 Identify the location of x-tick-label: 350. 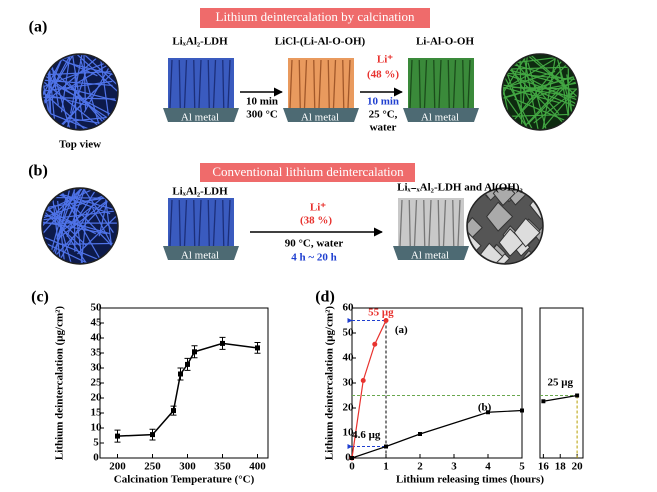
(222, 467).